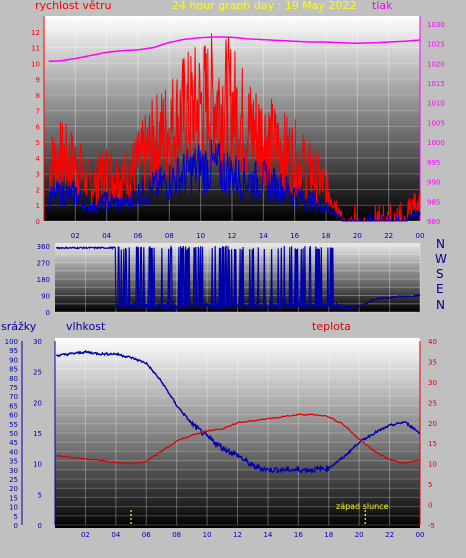 This screenshot has height=558, width=466. Describe the element at coordinates (13, 508) in the screenshot. I see `rain-axis-tick-label: 10` at that location.